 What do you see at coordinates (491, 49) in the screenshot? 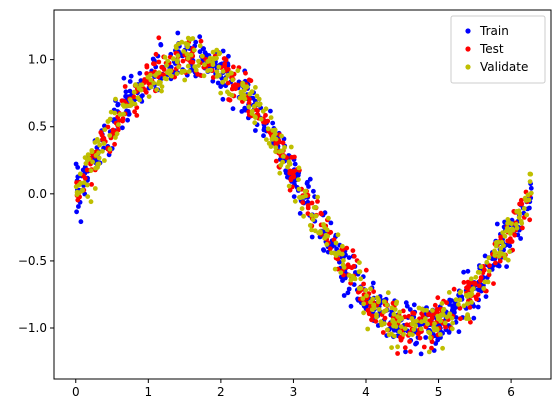
I see `legend-label-test: Test` at bounding box center [491, 49].